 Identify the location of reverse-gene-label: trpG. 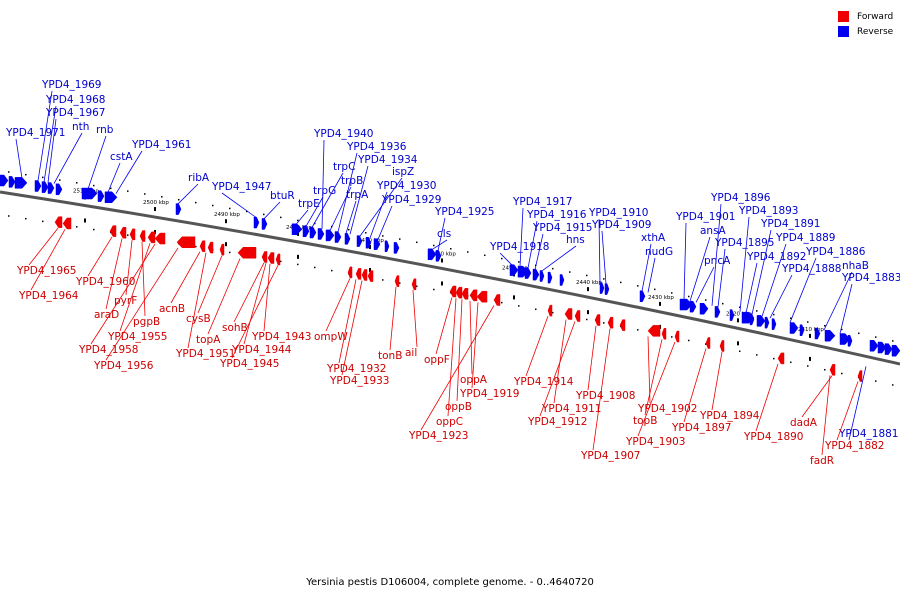
(324, 191).